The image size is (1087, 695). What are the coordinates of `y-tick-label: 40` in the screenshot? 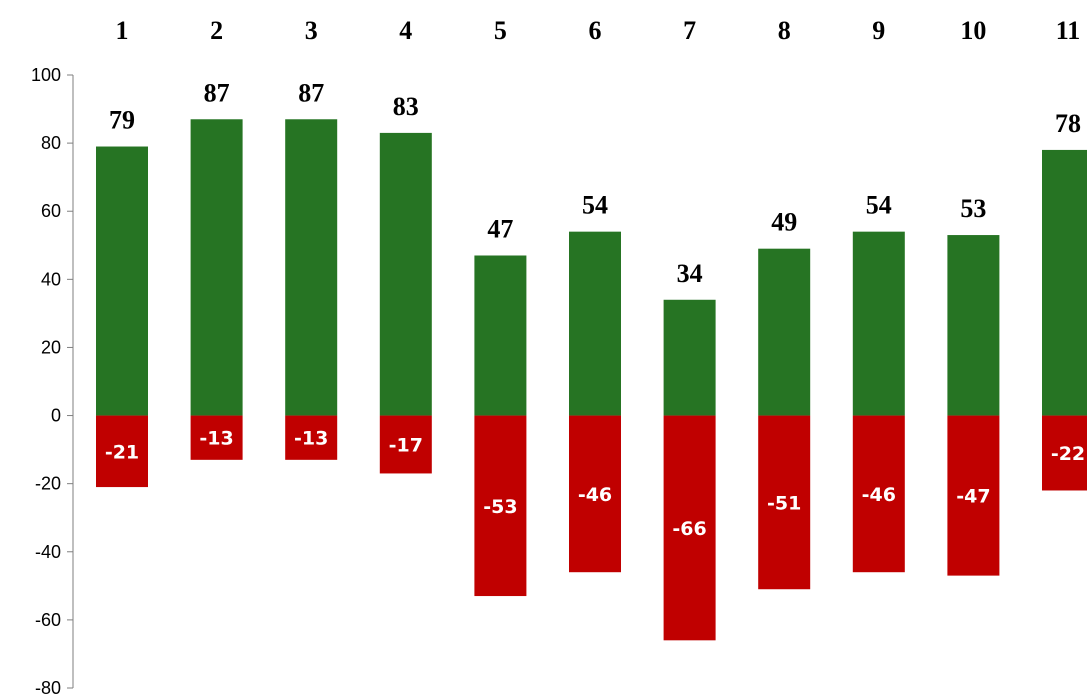 It's located at (51, 279).